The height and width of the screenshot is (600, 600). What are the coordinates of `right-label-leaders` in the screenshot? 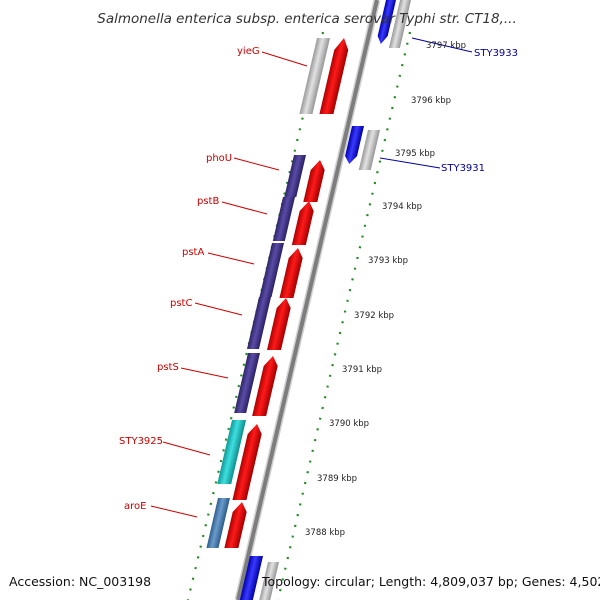 It's located at (426, 103).